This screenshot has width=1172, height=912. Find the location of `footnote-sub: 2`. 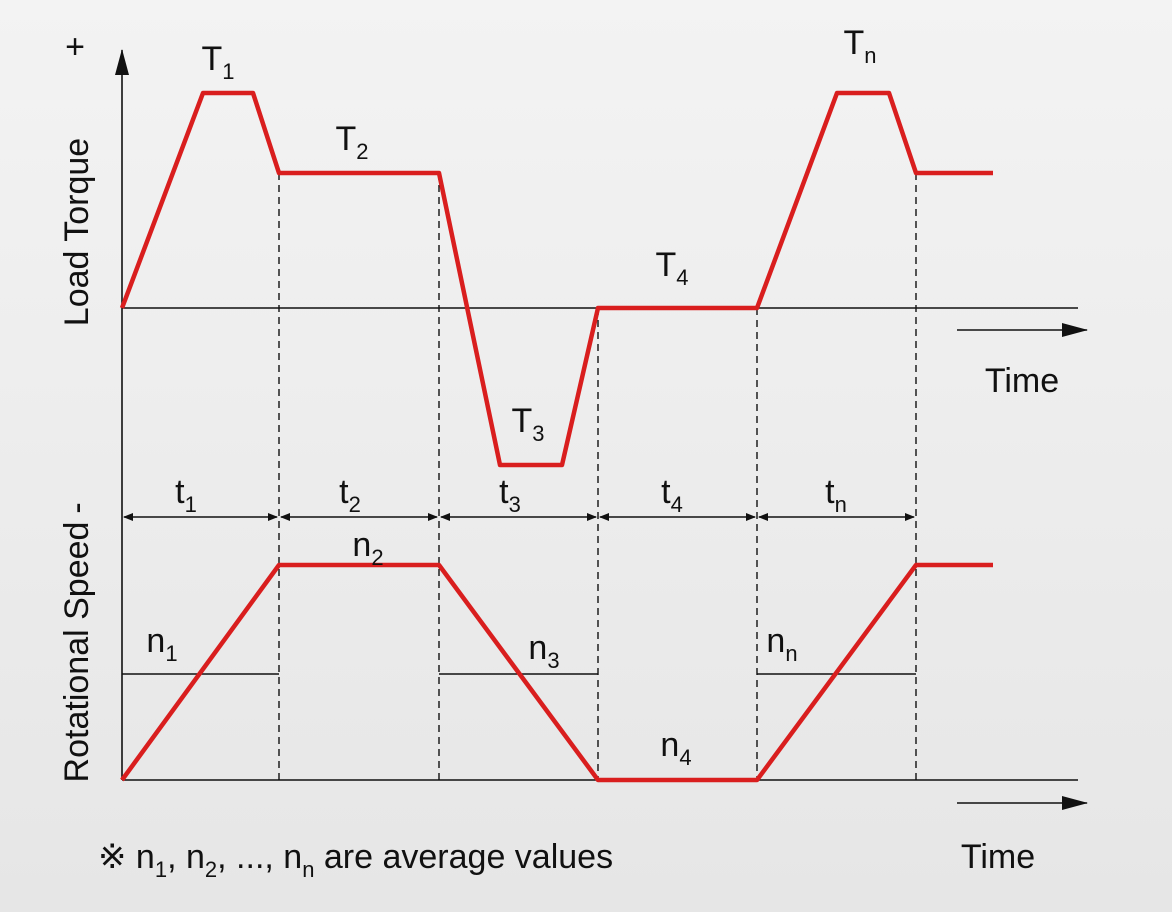

footnote-sub: 2 is located at coordinates (211, 869).